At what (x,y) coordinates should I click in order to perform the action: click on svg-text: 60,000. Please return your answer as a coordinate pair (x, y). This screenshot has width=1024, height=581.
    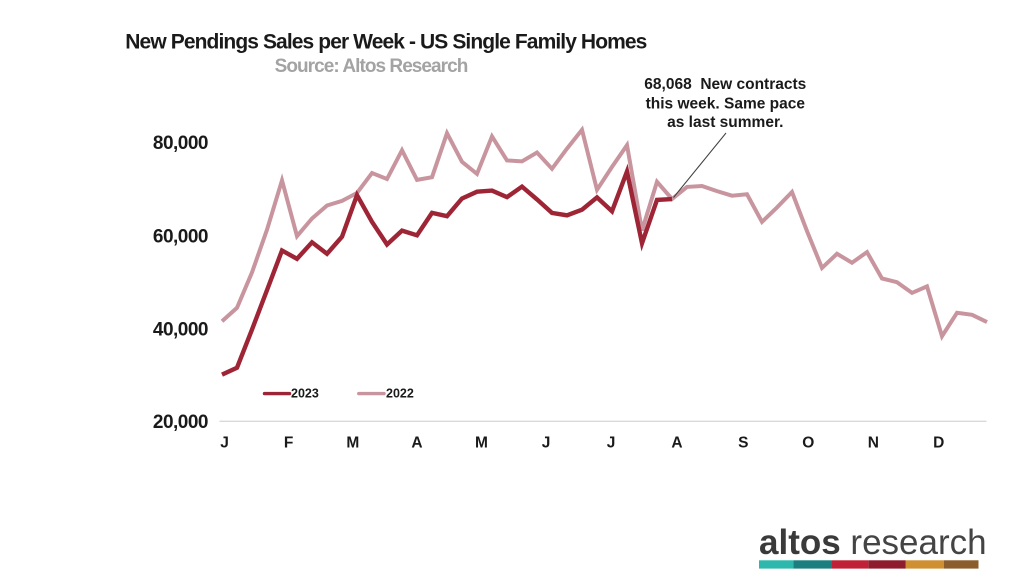
    Looking at the image, I should click on (180, 237).